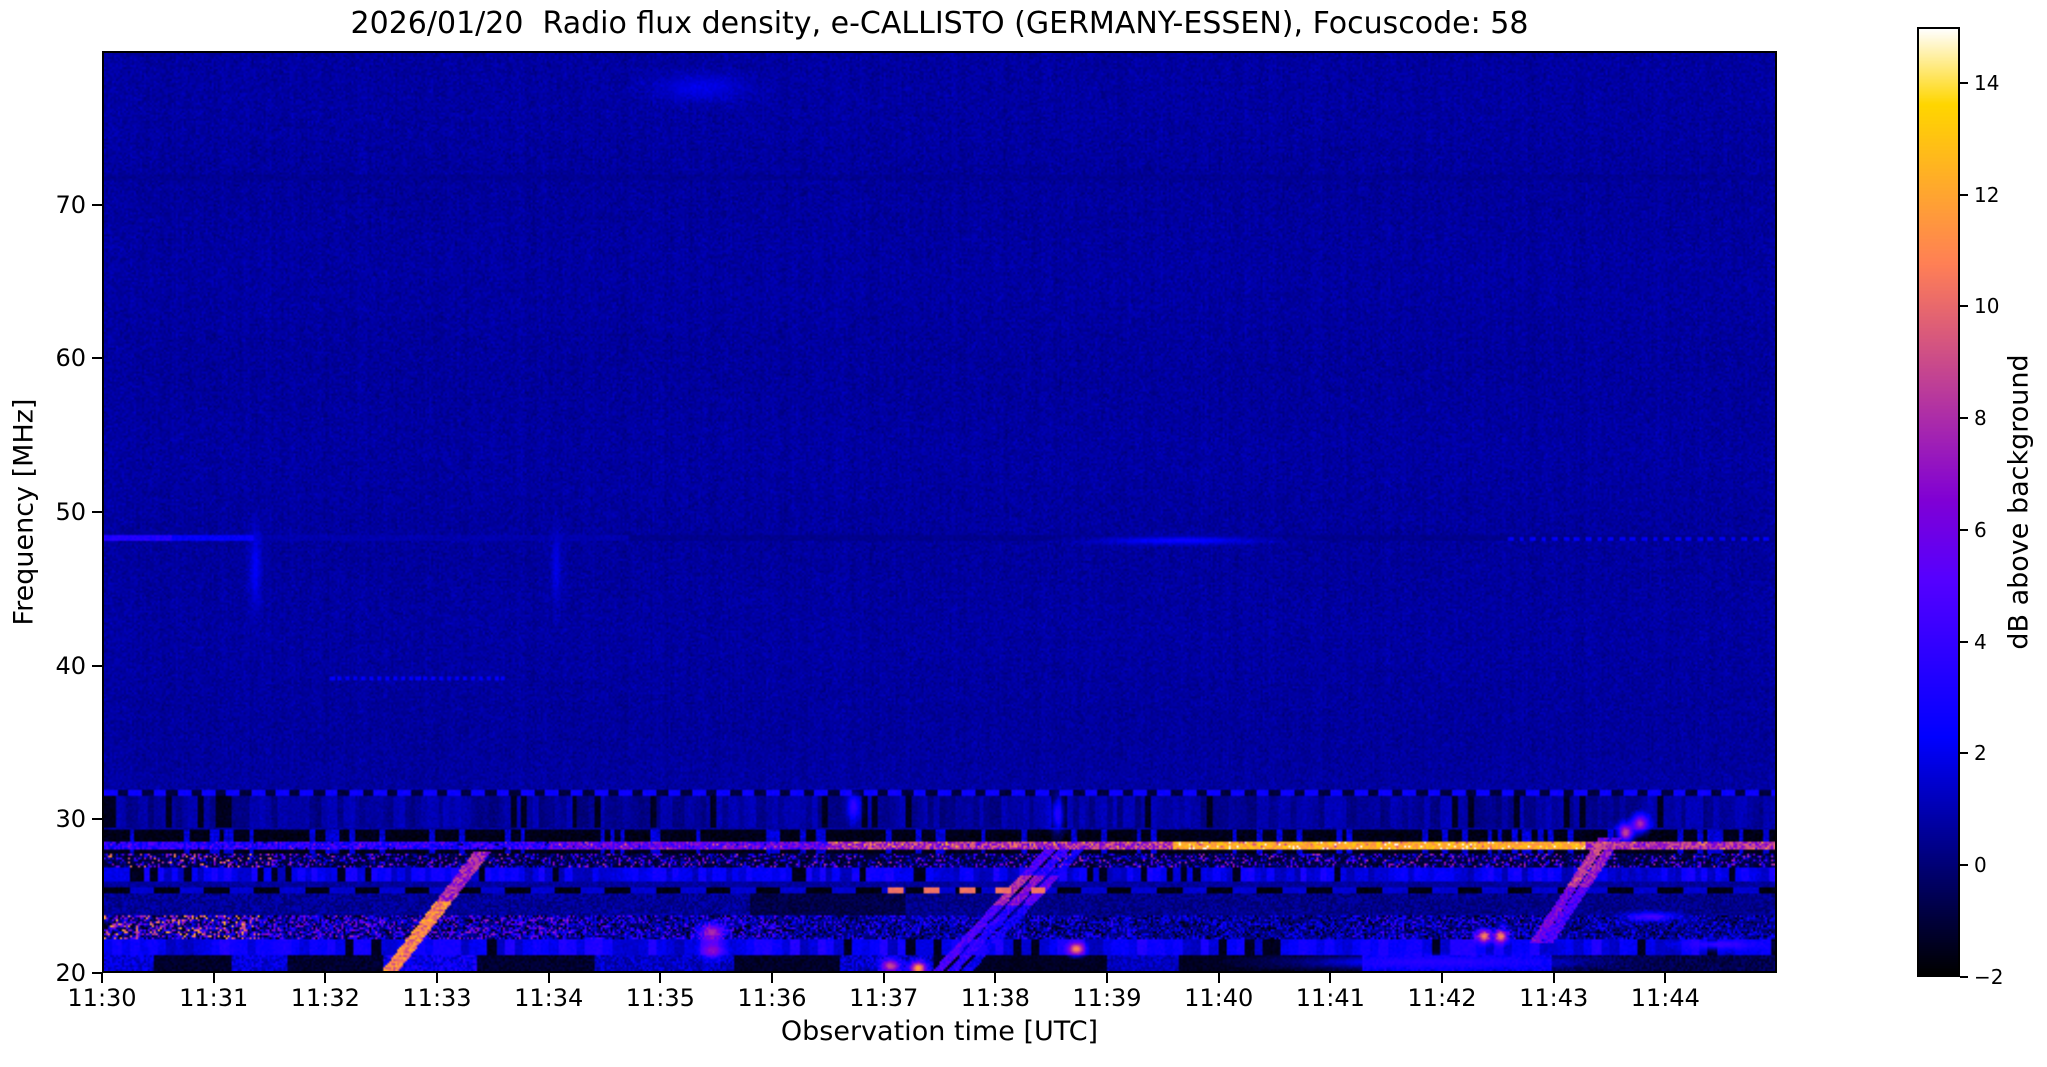 The height and width of the screenshot is (1067, 2047). What do you see at coordinates (102, 998) in the screenshot?
I see `x-tick-label: 11:30` at bounding box center [102, 998].